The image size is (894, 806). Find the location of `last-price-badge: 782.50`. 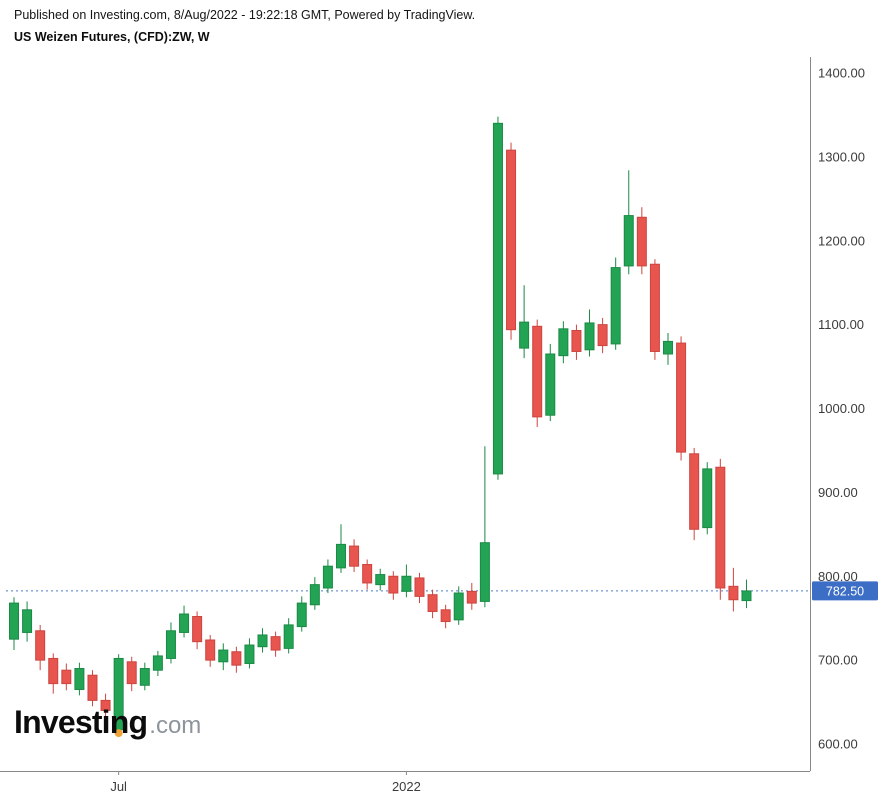

last-price-badge: 782.50 is located at coordinates (845, 591).